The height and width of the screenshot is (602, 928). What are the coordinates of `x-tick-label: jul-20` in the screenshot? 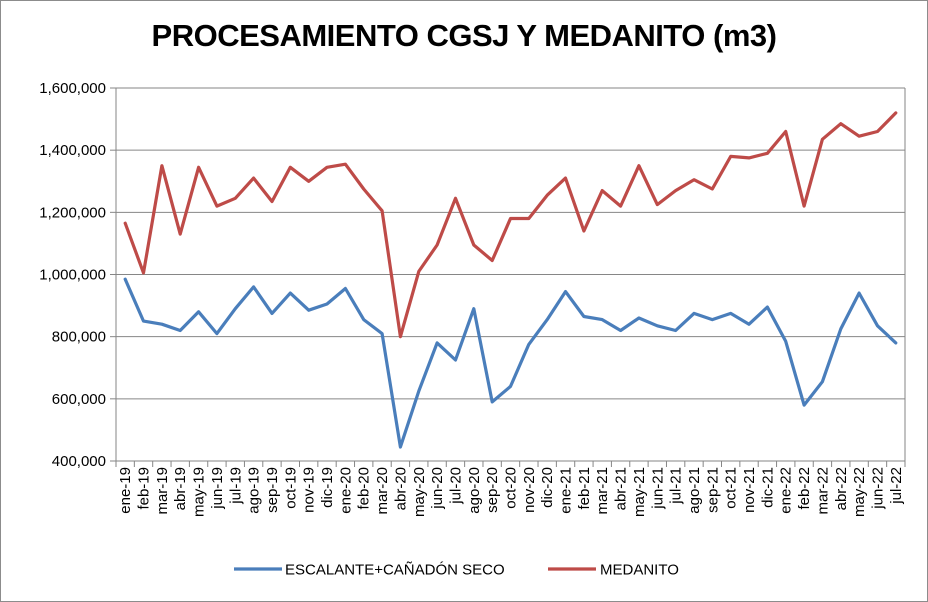 It's located at (455, 486).